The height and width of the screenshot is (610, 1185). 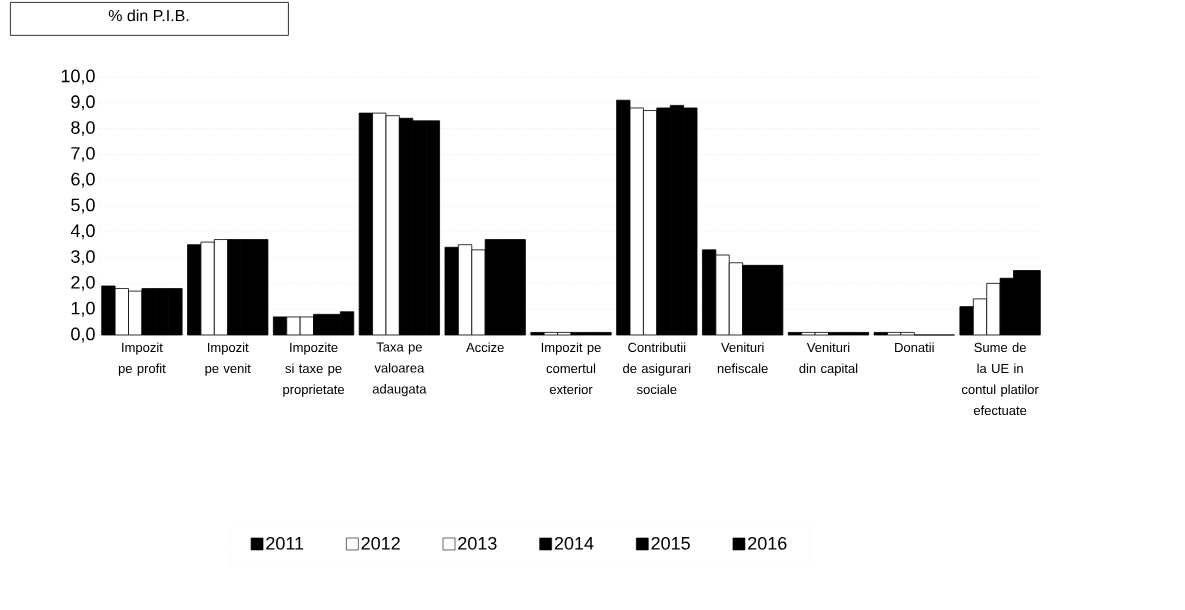 I want to click on y-tick-label: 10,0, so click(x=78, y=77).